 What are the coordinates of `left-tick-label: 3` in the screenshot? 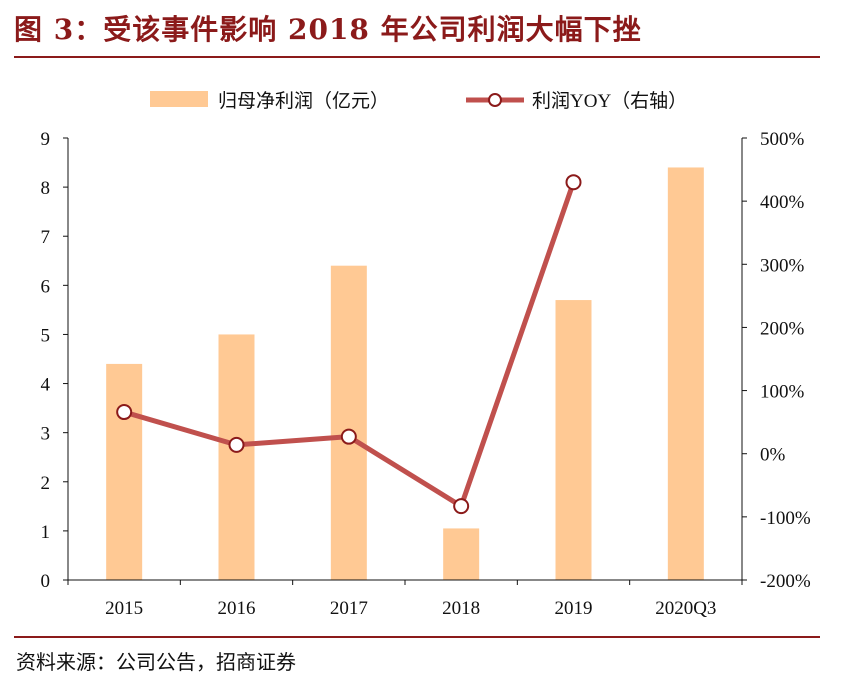 It's located at (46, 434).